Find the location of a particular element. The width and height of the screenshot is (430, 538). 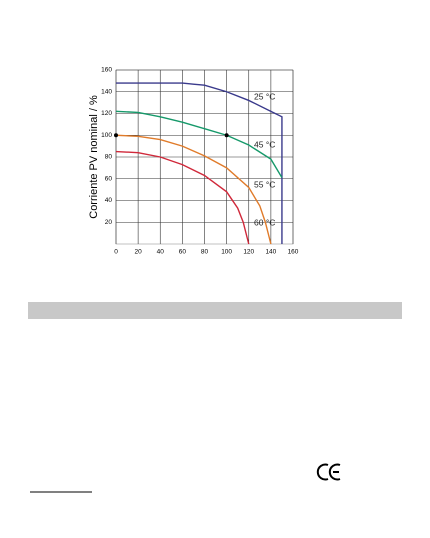

y-tick-label: 140 is located at coordinates (106, 91).